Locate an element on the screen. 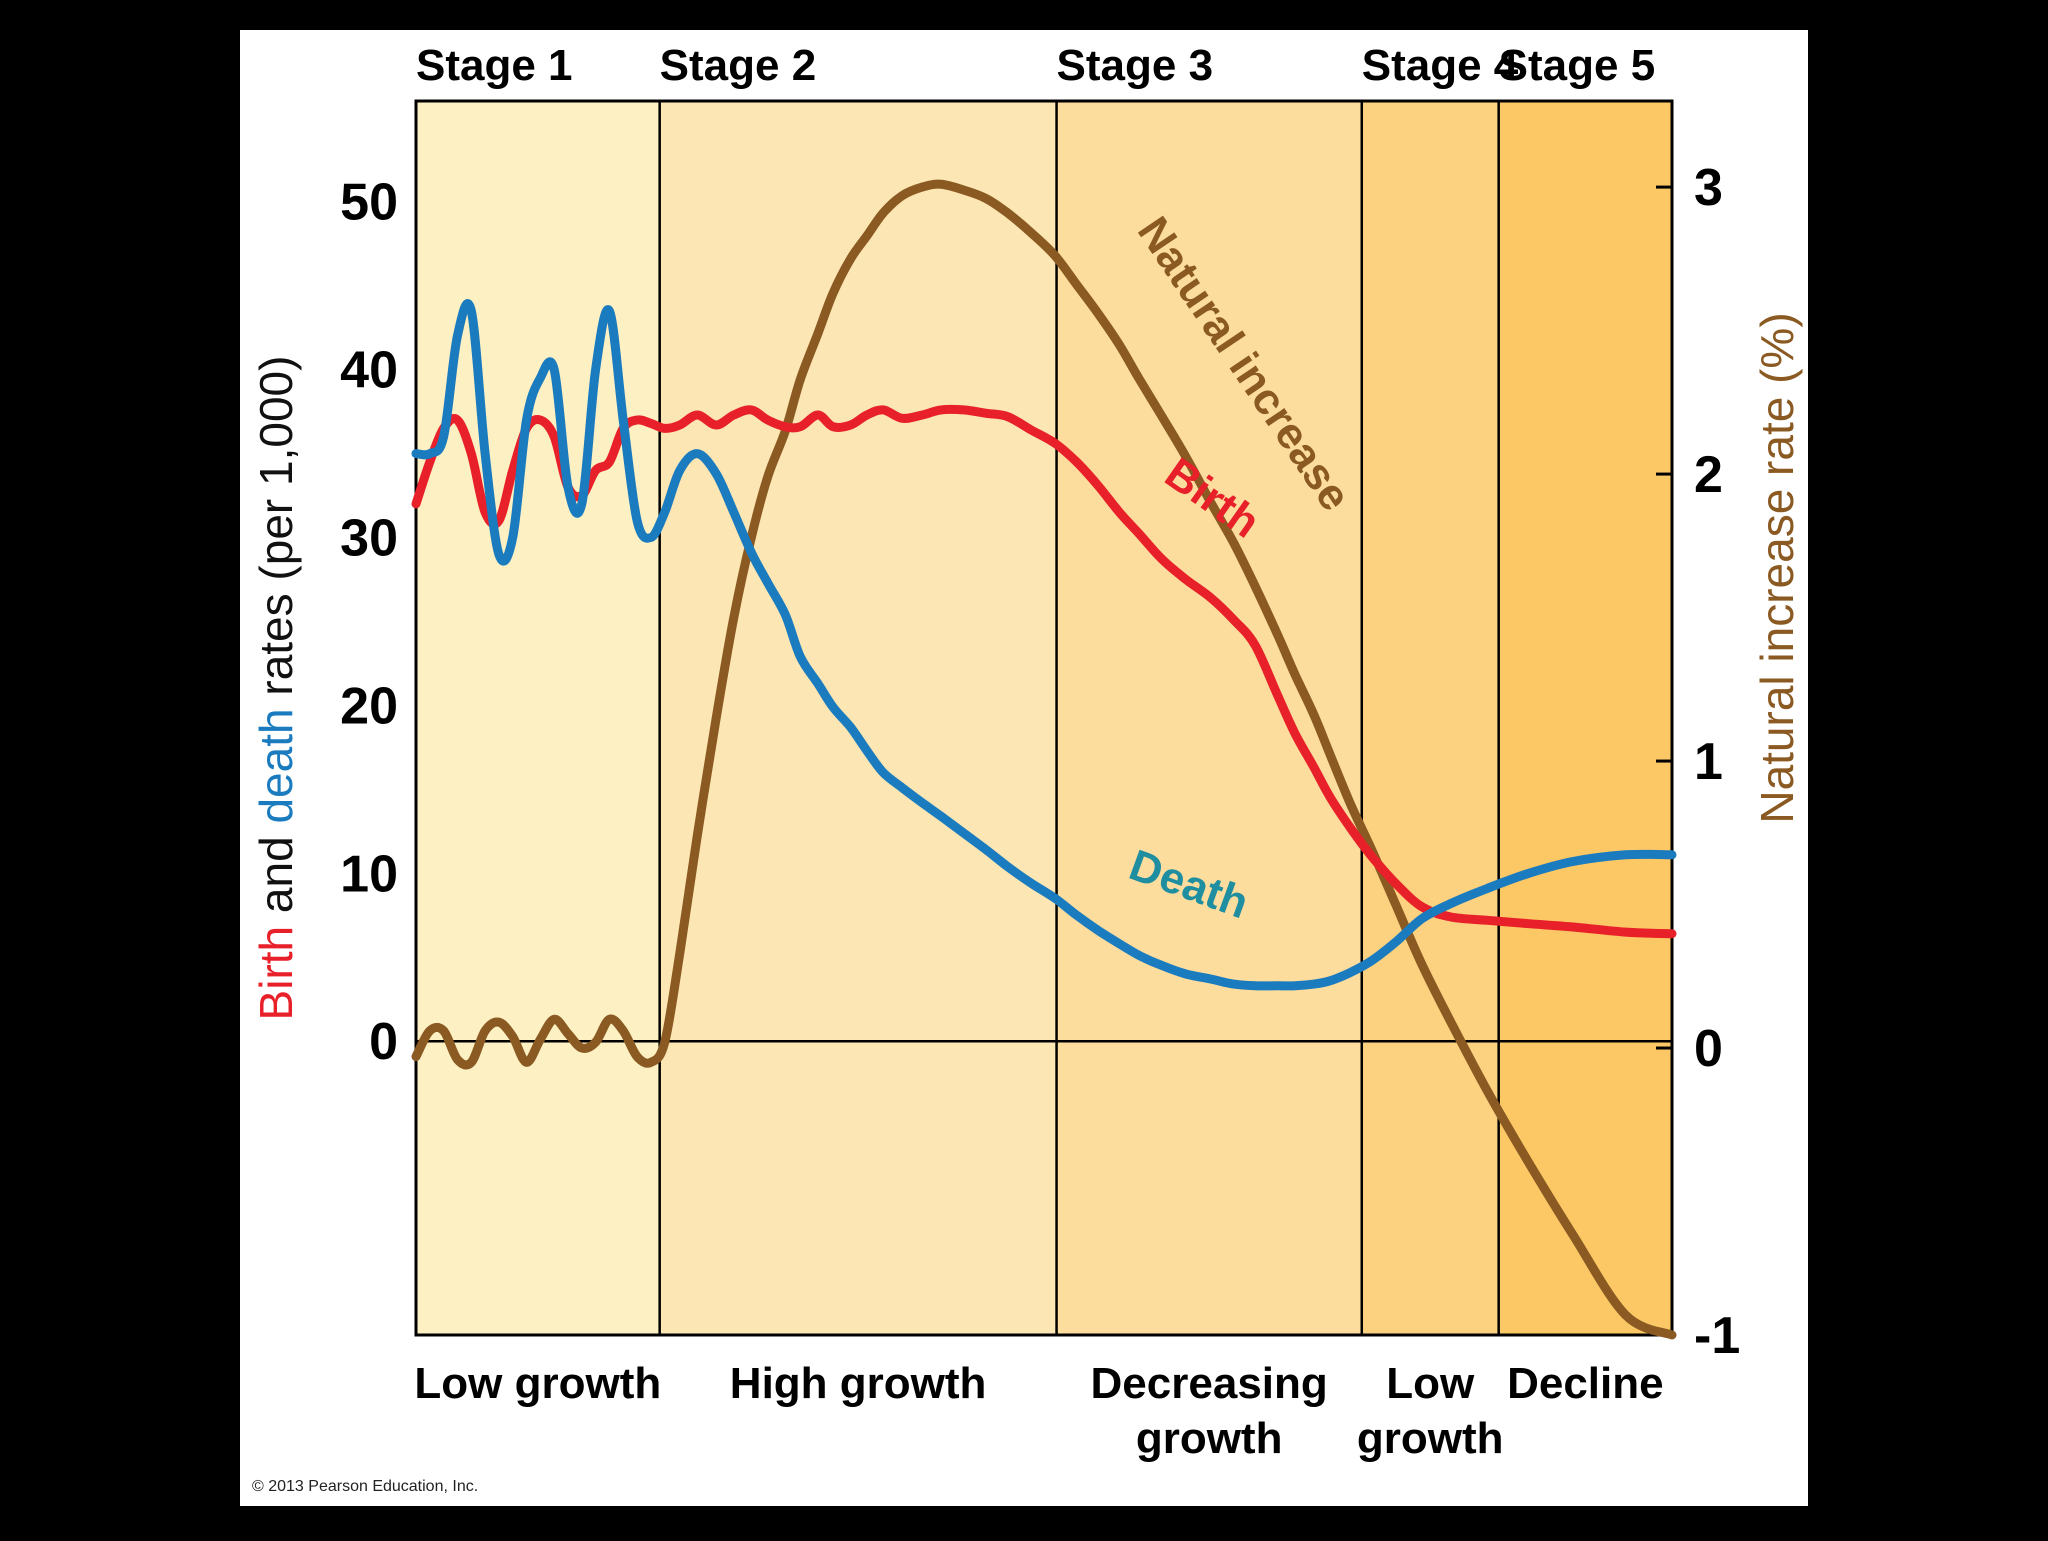 This screenshot has height=1541, width=2048. phase-label-4-line-2: growth is located at coordinates (1430, 1438).